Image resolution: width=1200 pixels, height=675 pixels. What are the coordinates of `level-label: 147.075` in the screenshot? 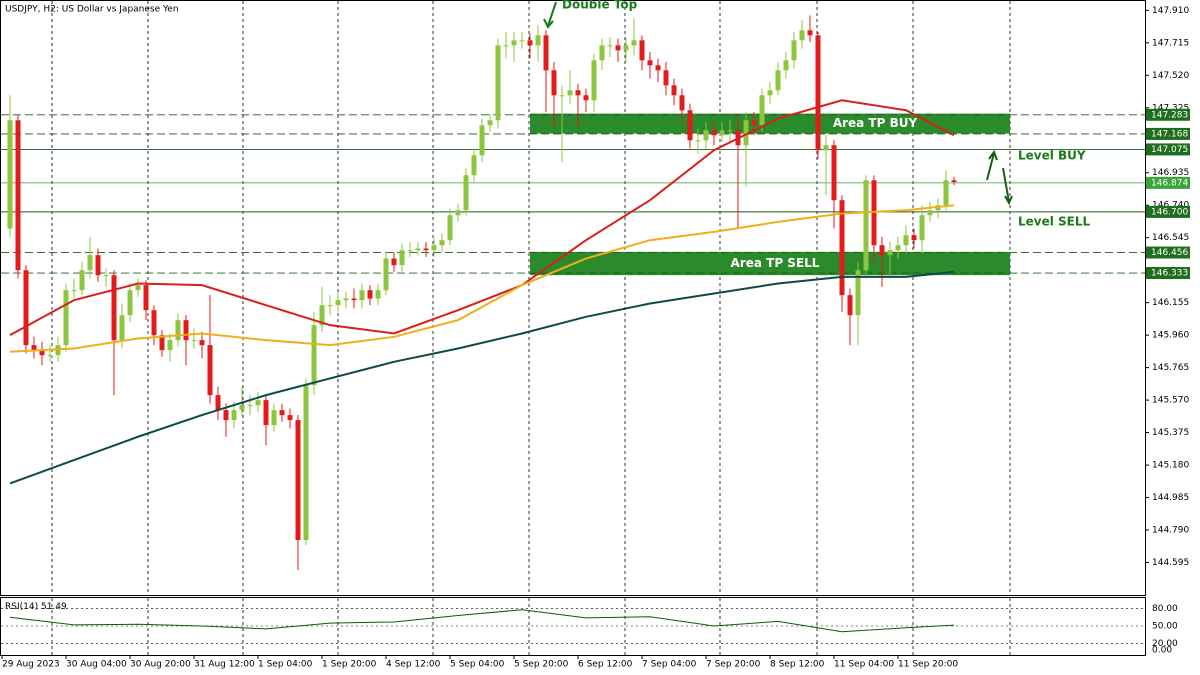 It's located at (1169, 150).